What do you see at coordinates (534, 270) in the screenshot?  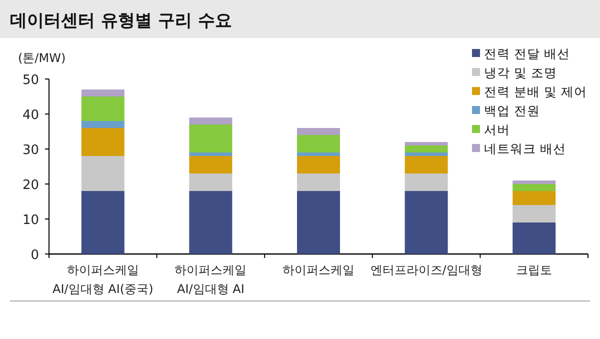 I see `x-tick-label: 크립토` at bounding box center [534, 270].